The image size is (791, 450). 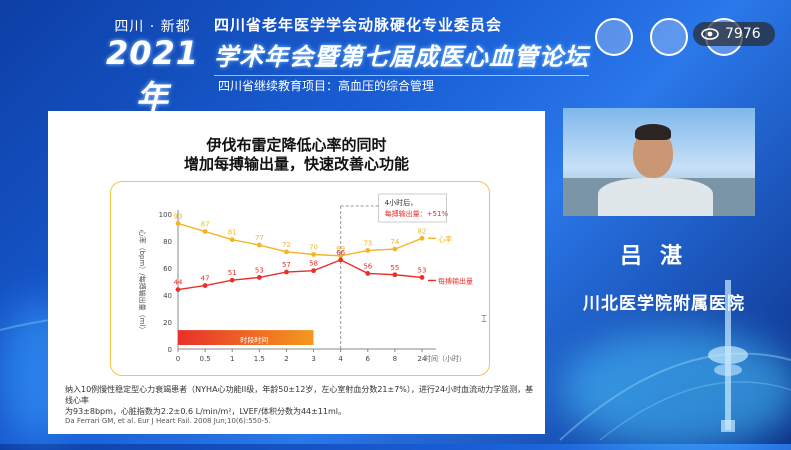 I want to click on education-project: 四川省继续教育项目：高血压的综合管理, so click(x=401, y=85).